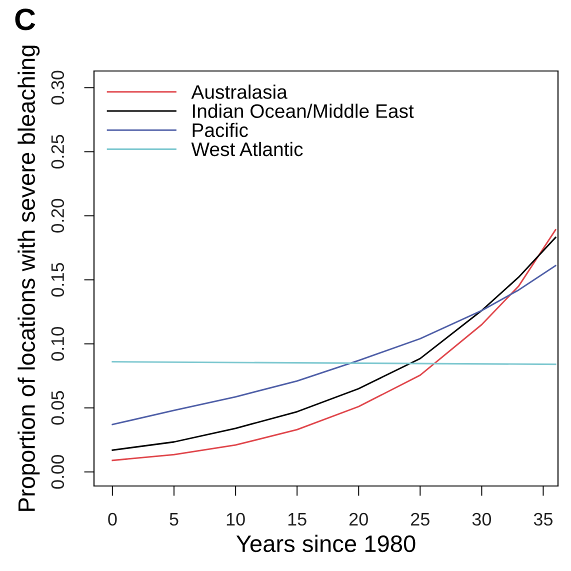 This screenshot has width=571, height=571. Describe the element at coordinates (112, 519) in the screenshot. I see `x-tick-label: 0` at that location.